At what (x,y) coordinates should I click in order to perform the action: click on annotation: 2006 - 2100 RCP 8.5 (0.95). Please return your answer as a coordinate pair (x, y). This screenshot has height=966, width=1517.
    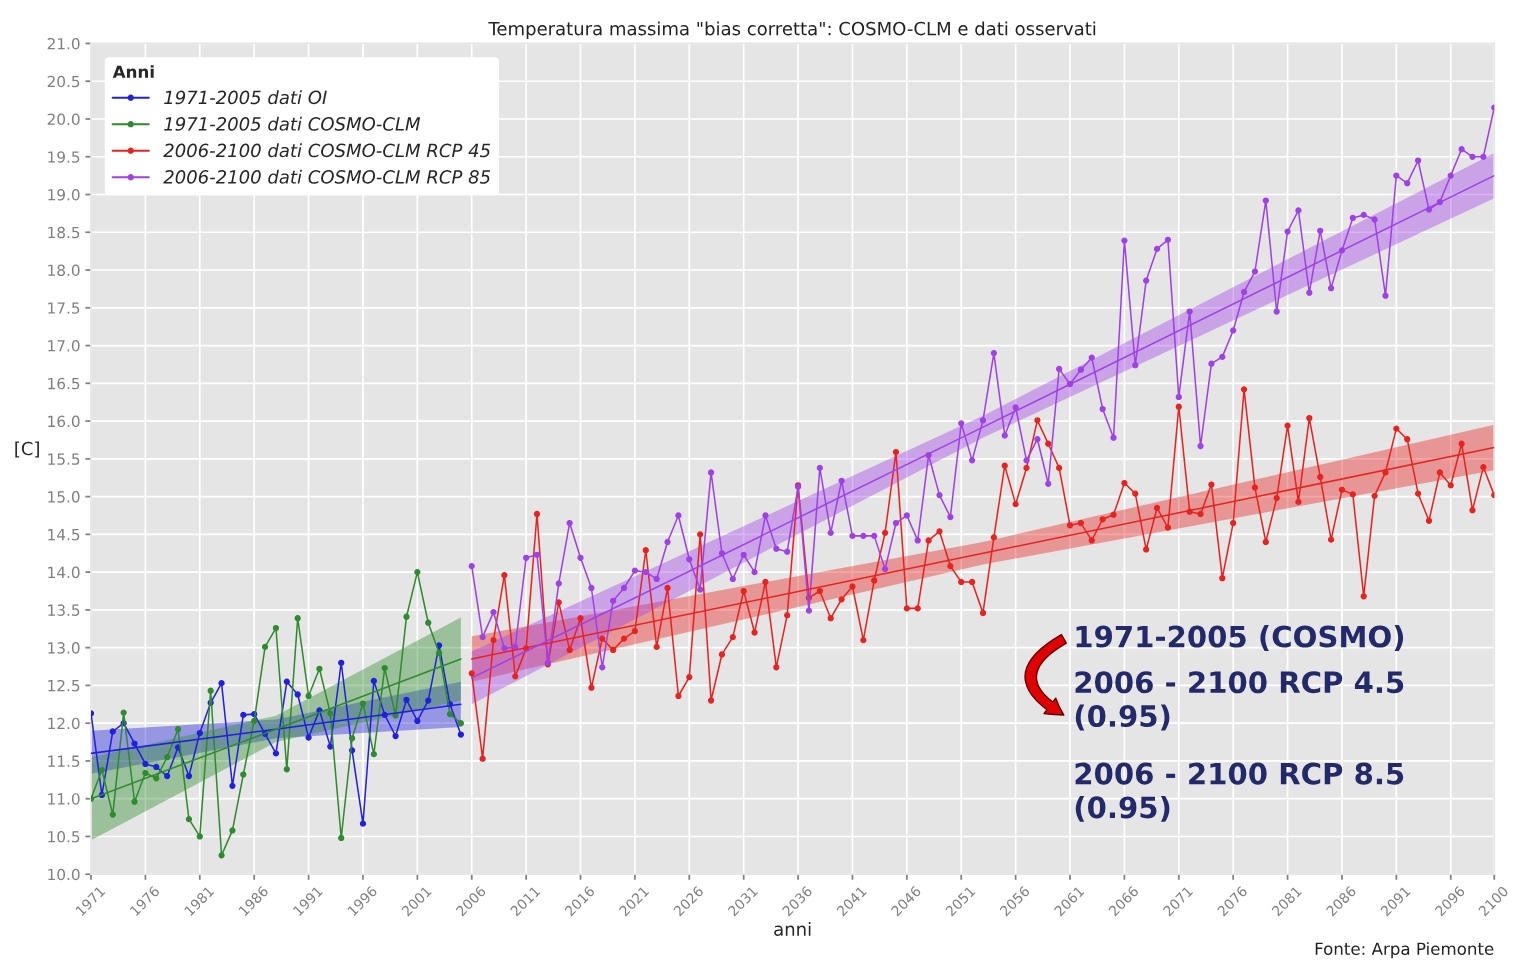
    Looking at the image, I should click on (1239, 792).